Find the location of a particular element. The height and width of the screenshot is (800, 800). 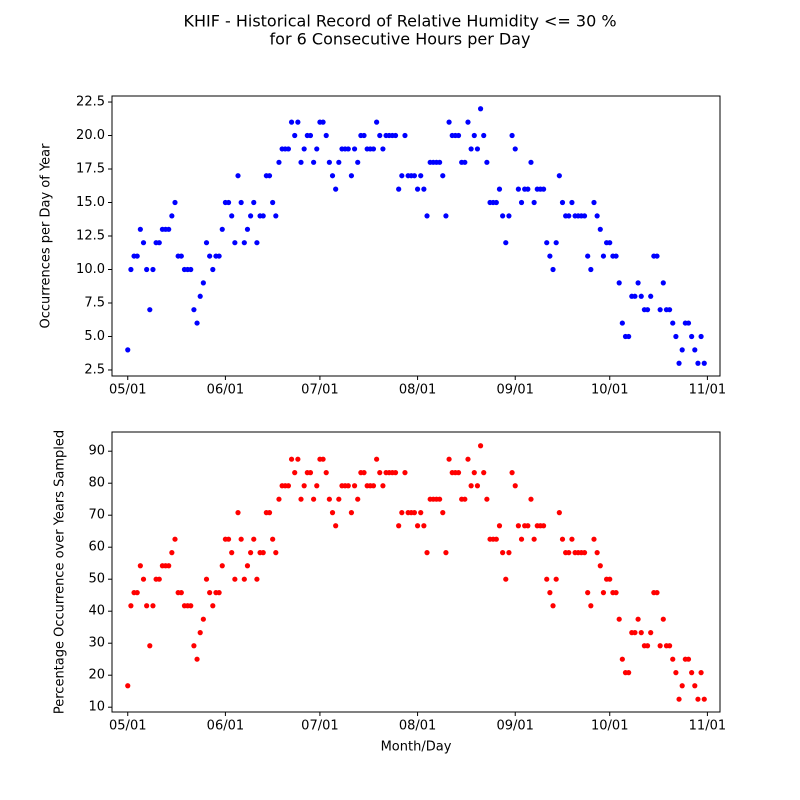

y-tick-label: 20.0 is located at coordinates (90, 135).